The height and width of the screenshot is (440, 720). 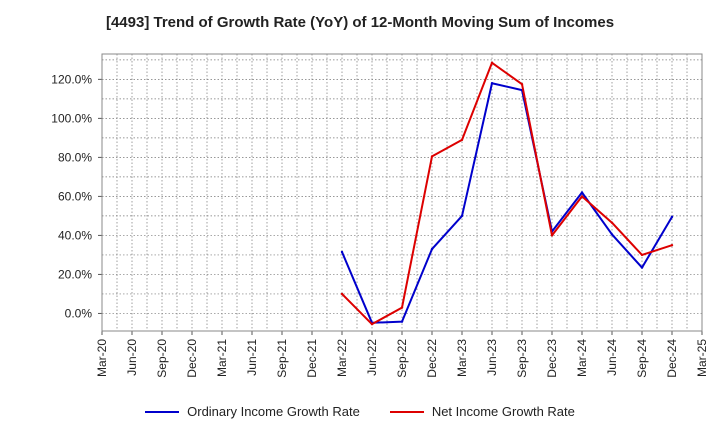 What do you see at coordinates (71, 79) in the screenshot?
I see `y-tick-label: 120.0%` at bounding box center [71, 79].